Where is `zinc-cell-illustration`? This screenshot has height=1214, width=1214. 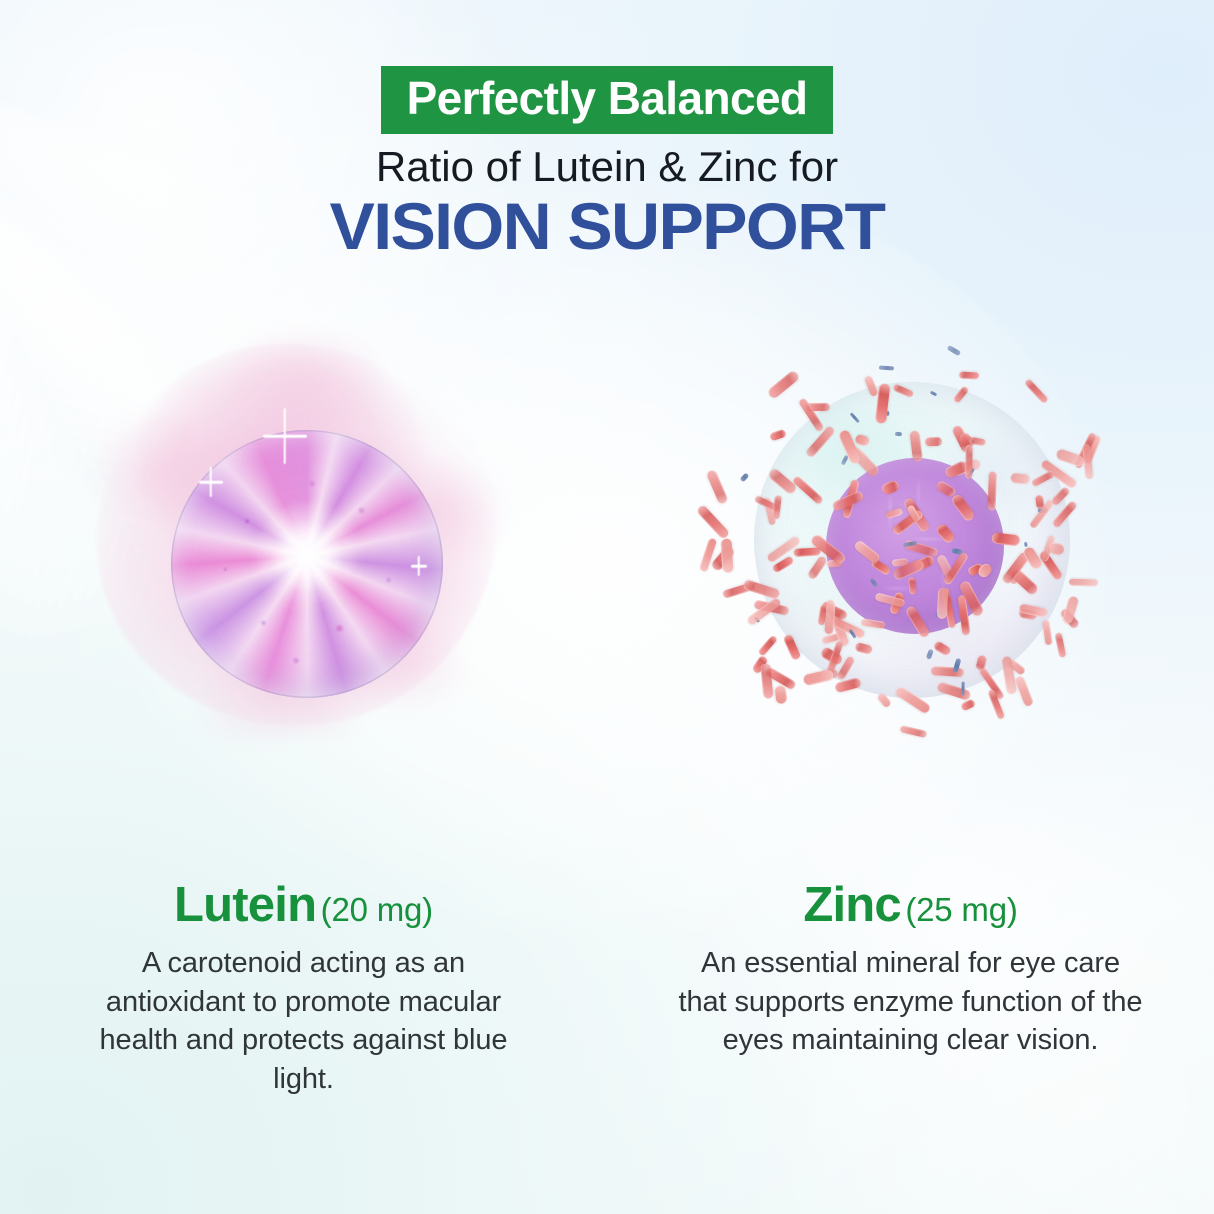
zinc-cell-illustration is located at coordinates (910, 545).